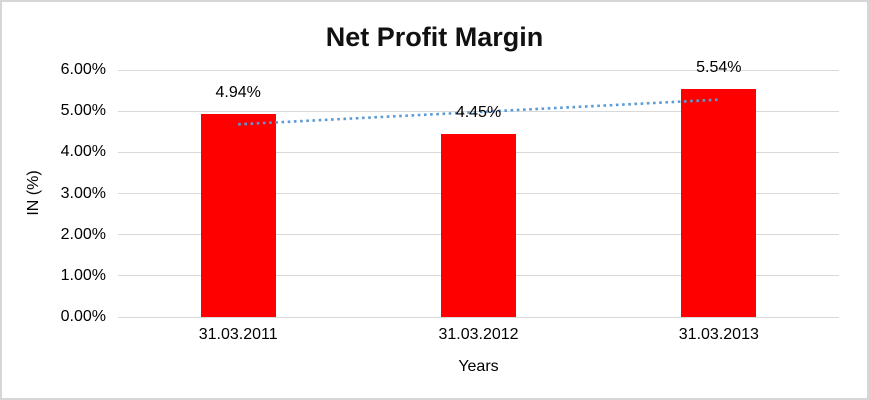 This screenshot has height=400, width=869. What do you see at coordinates (434, 37) in the screenshot?
I see `chart-title: Net Profit Margin` at bounding box center [434, 37].